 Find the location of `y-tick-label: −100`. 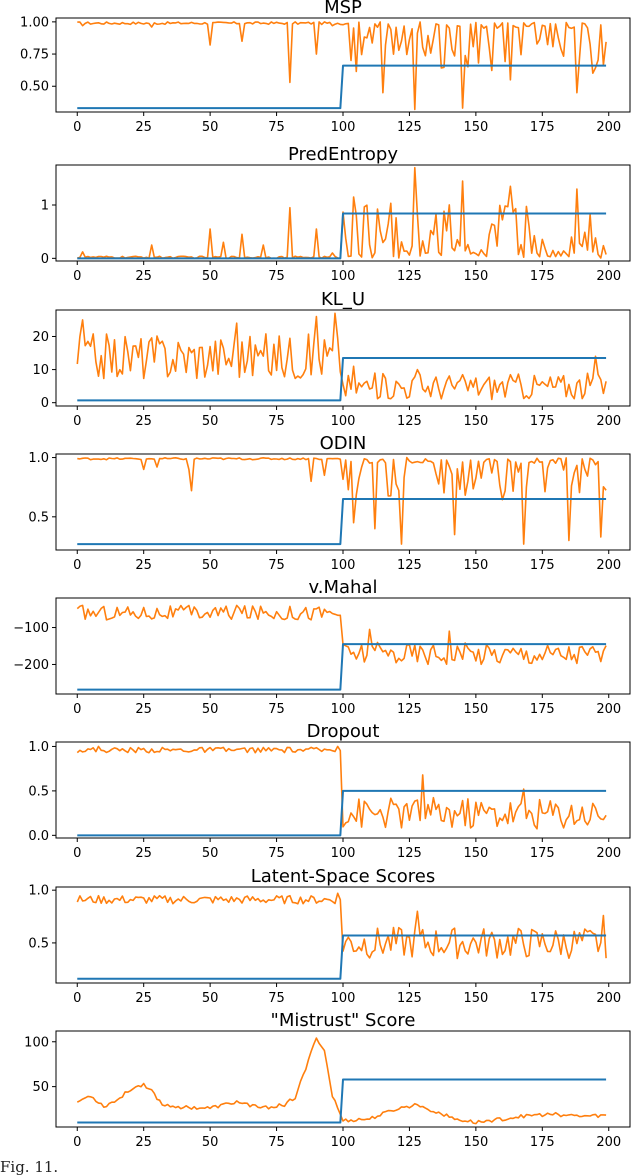

y-tick-label: −100 is located at coordinates (31, 628).